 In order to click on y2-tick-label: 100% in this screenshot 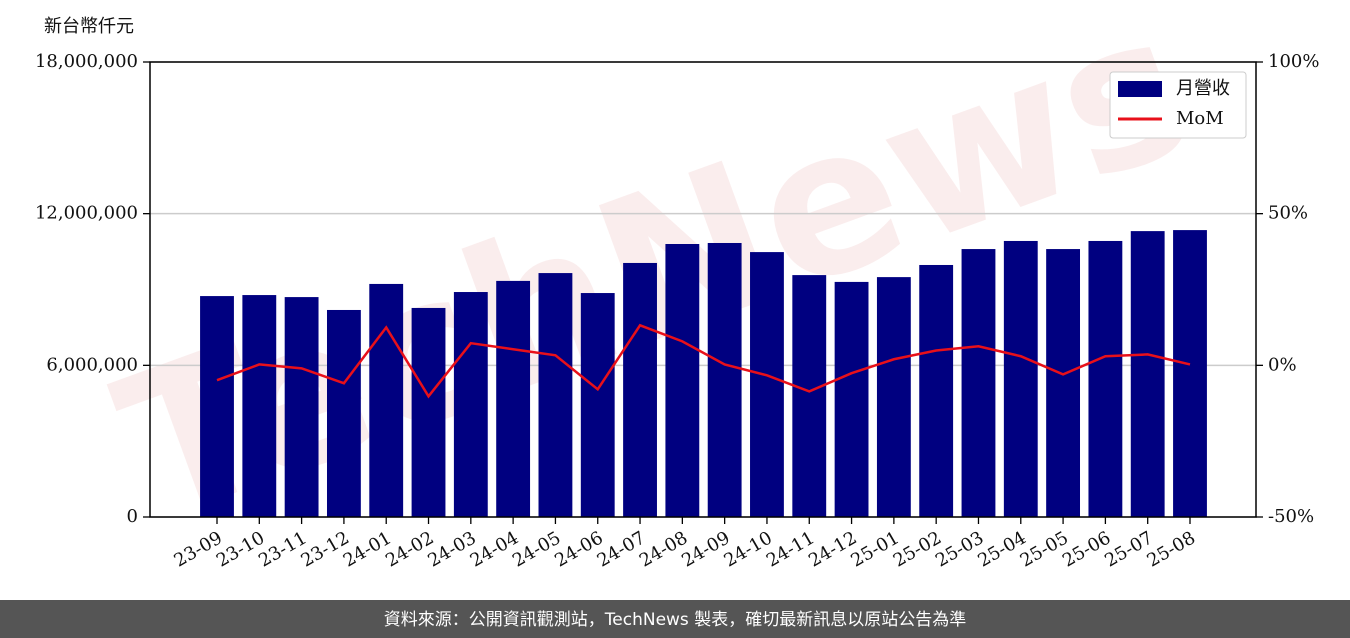, I will do `click(1293, 61)`.